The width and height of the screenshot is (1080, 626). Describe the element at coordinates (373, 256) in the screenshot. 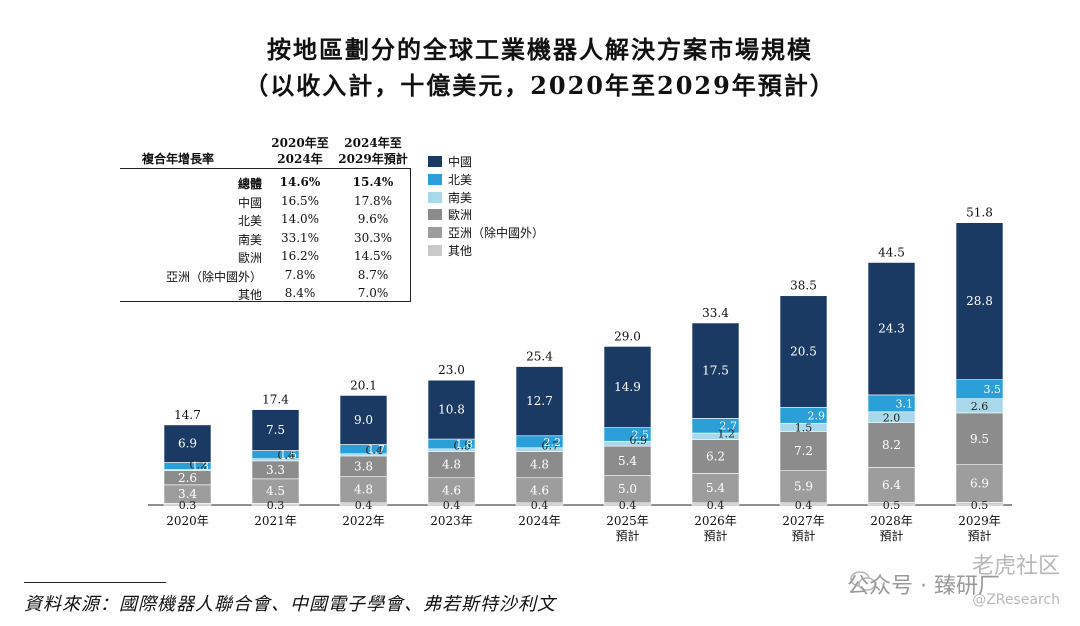

I see `cagr-row-value-2024-2029: 14.5%` at that location.